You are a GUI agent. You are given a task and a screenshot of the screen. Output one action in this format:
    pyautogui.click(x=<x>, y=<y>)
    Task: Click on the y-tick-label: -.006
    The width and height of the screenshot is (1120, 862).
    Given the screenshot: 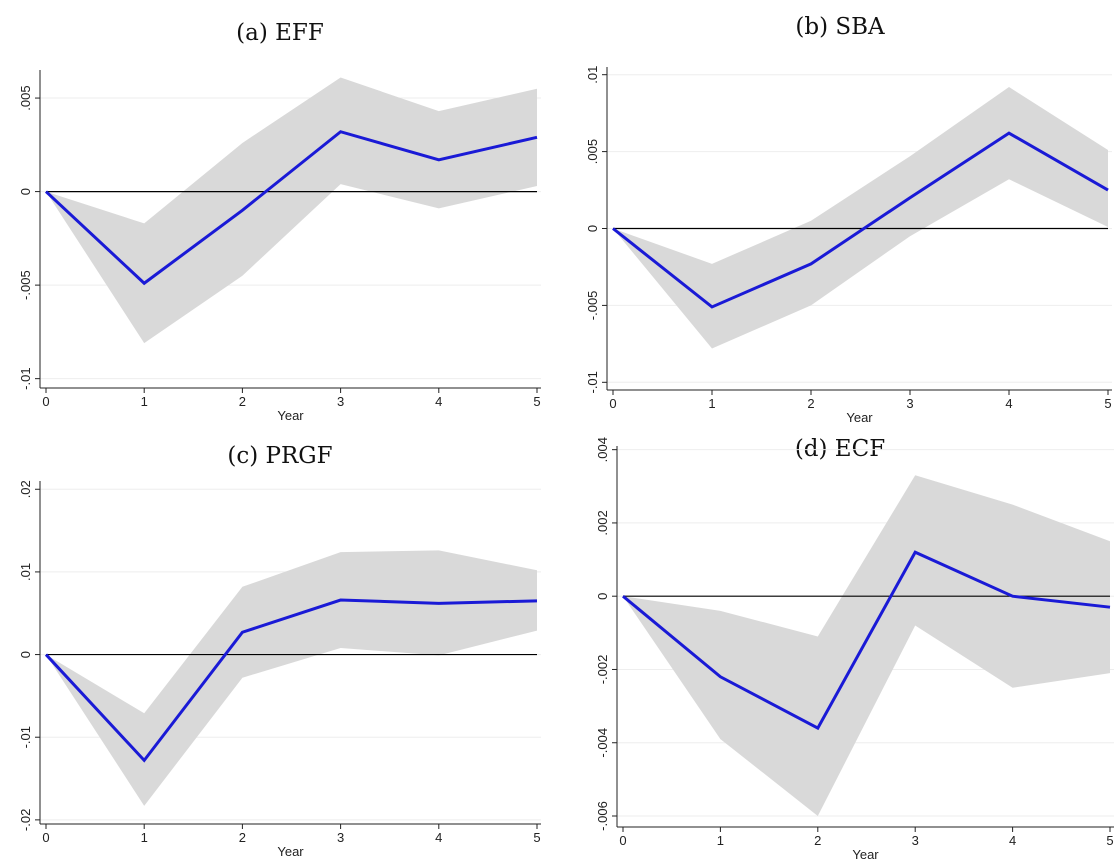 What is the action you would take?
    pyautogui.click(x=602, y=816)
    